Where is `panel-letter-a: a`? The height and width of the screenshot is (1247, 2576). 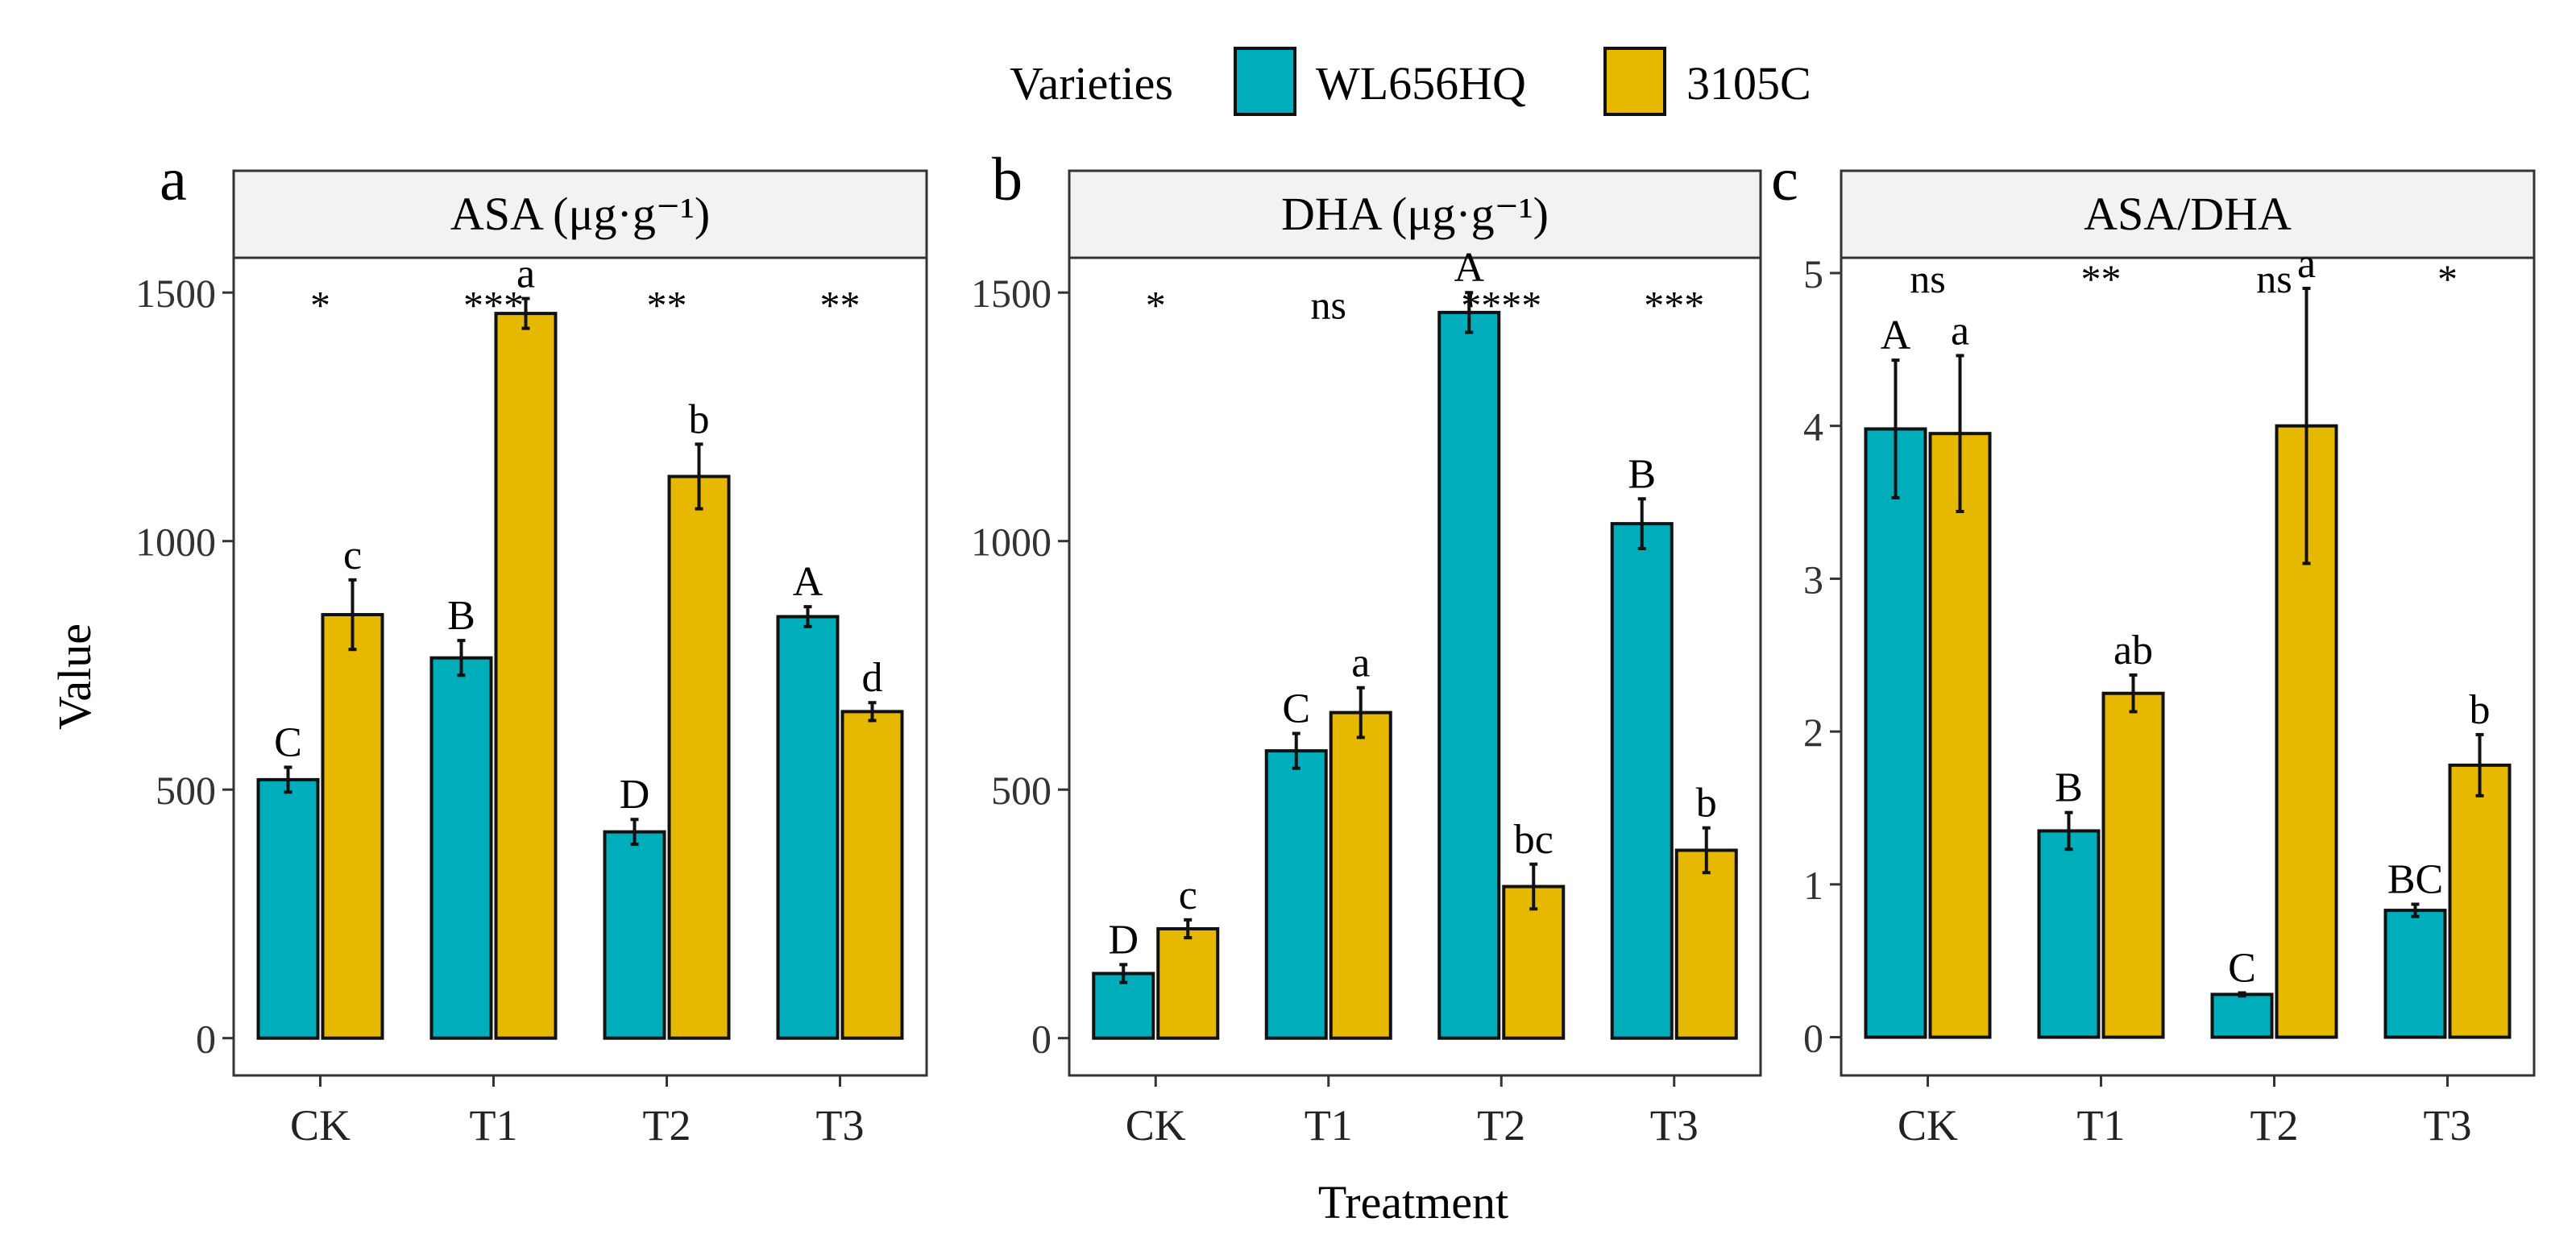
panel-letter-a: a is located at coordinates (173, 180).